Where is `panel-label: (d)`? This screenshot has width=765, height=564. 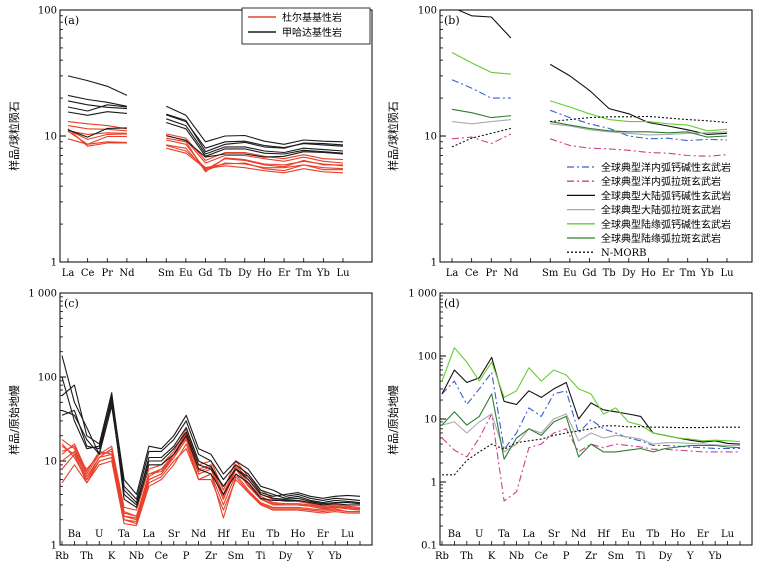
panel-label: (d) is located at coordinates (452, 303).